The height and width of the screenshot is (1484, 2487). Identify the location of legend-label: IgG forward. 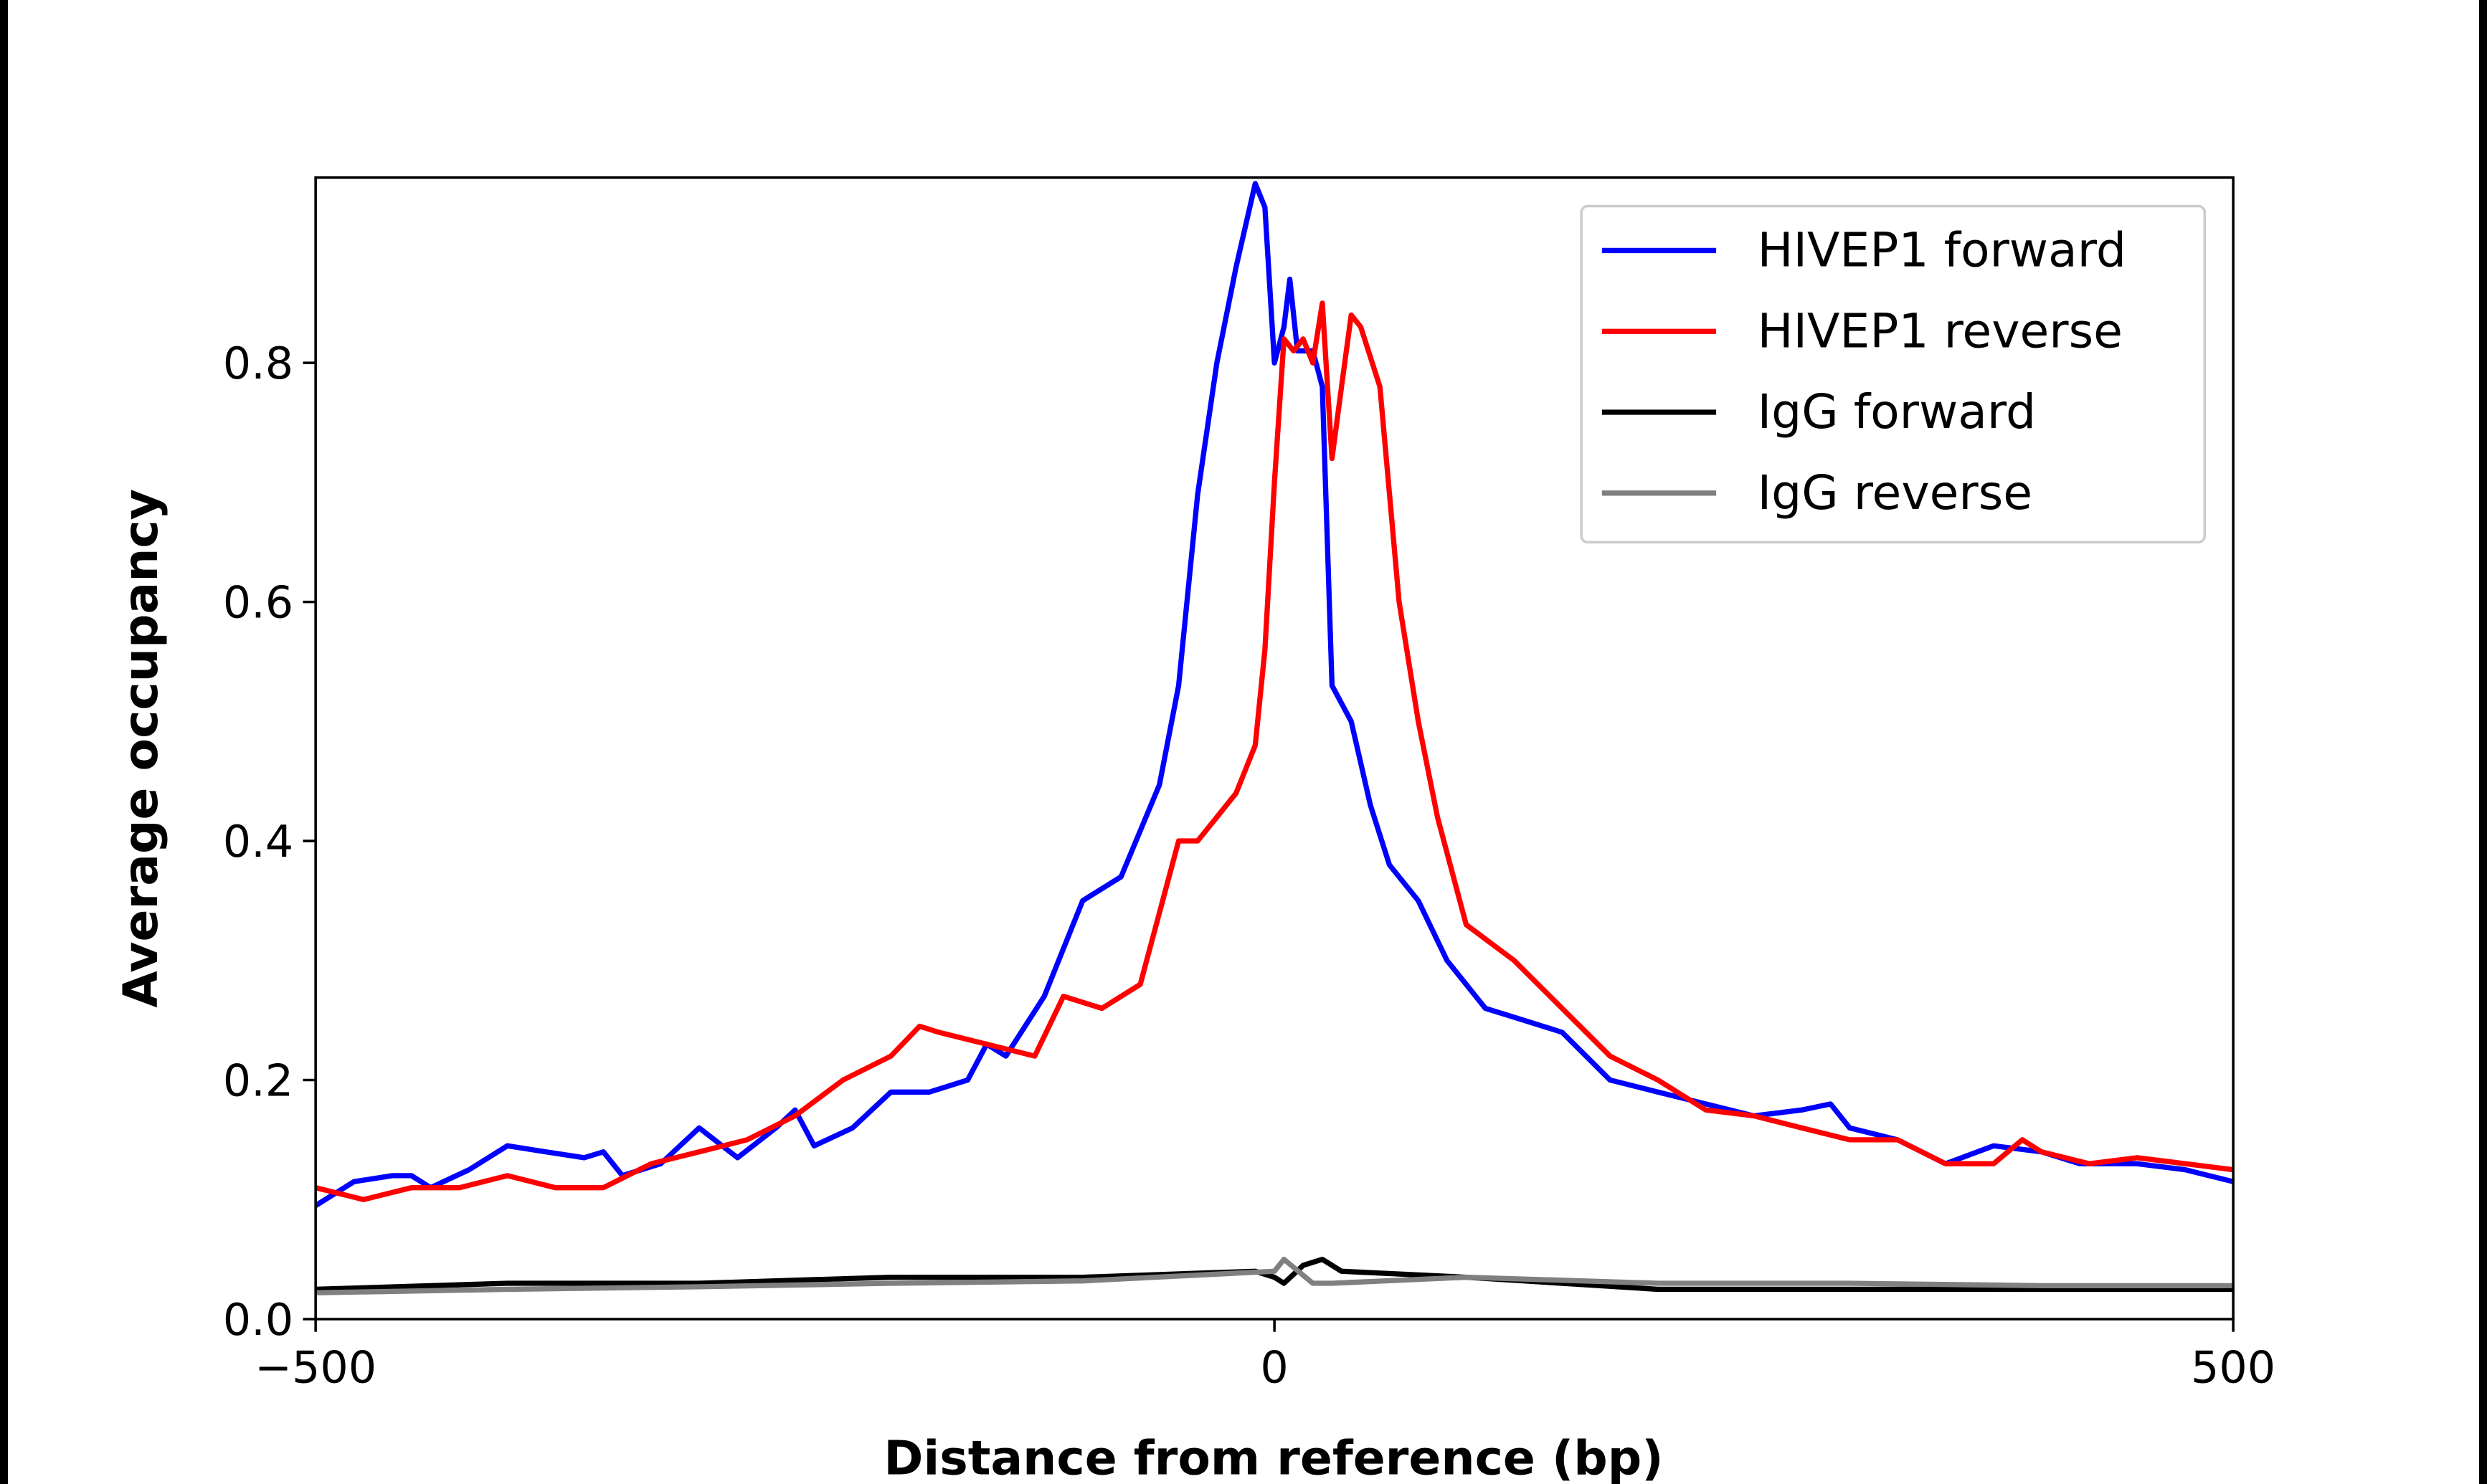
(1897, 412).